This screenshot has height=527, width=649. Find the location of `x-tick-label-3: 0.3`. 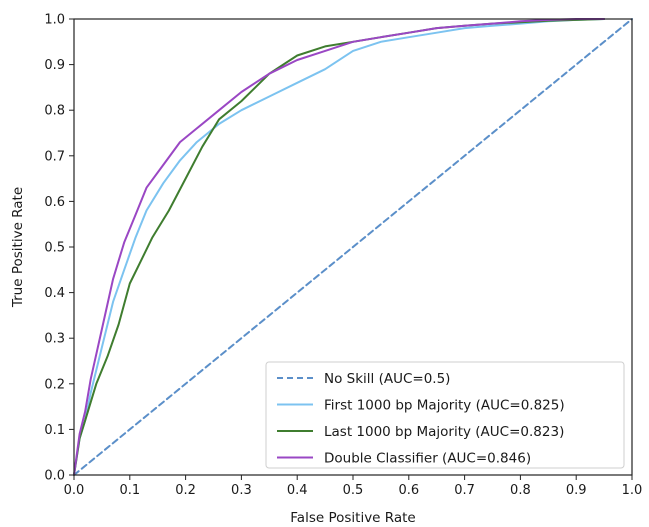

x-tick-label-3: 0.3 is located at coordinates (241, 490).